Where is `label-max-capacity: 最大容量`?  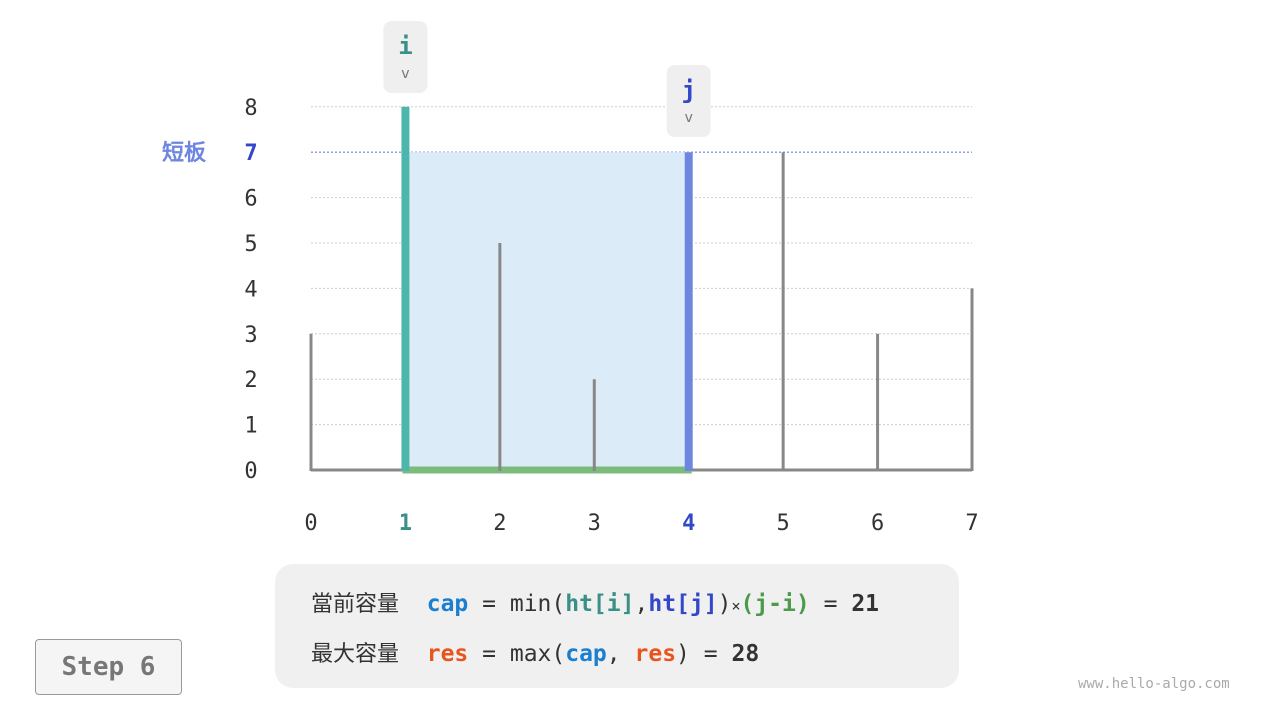 label-max-capacity: 最大容量 is located at coordinates (355, 654).